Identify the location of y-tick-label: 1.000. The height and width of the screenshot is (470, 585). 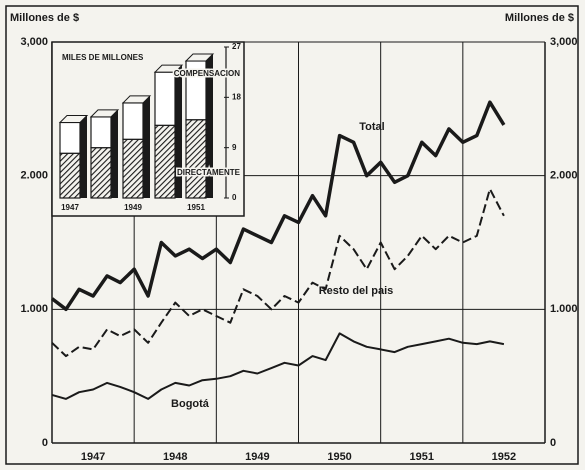
(34, 309).